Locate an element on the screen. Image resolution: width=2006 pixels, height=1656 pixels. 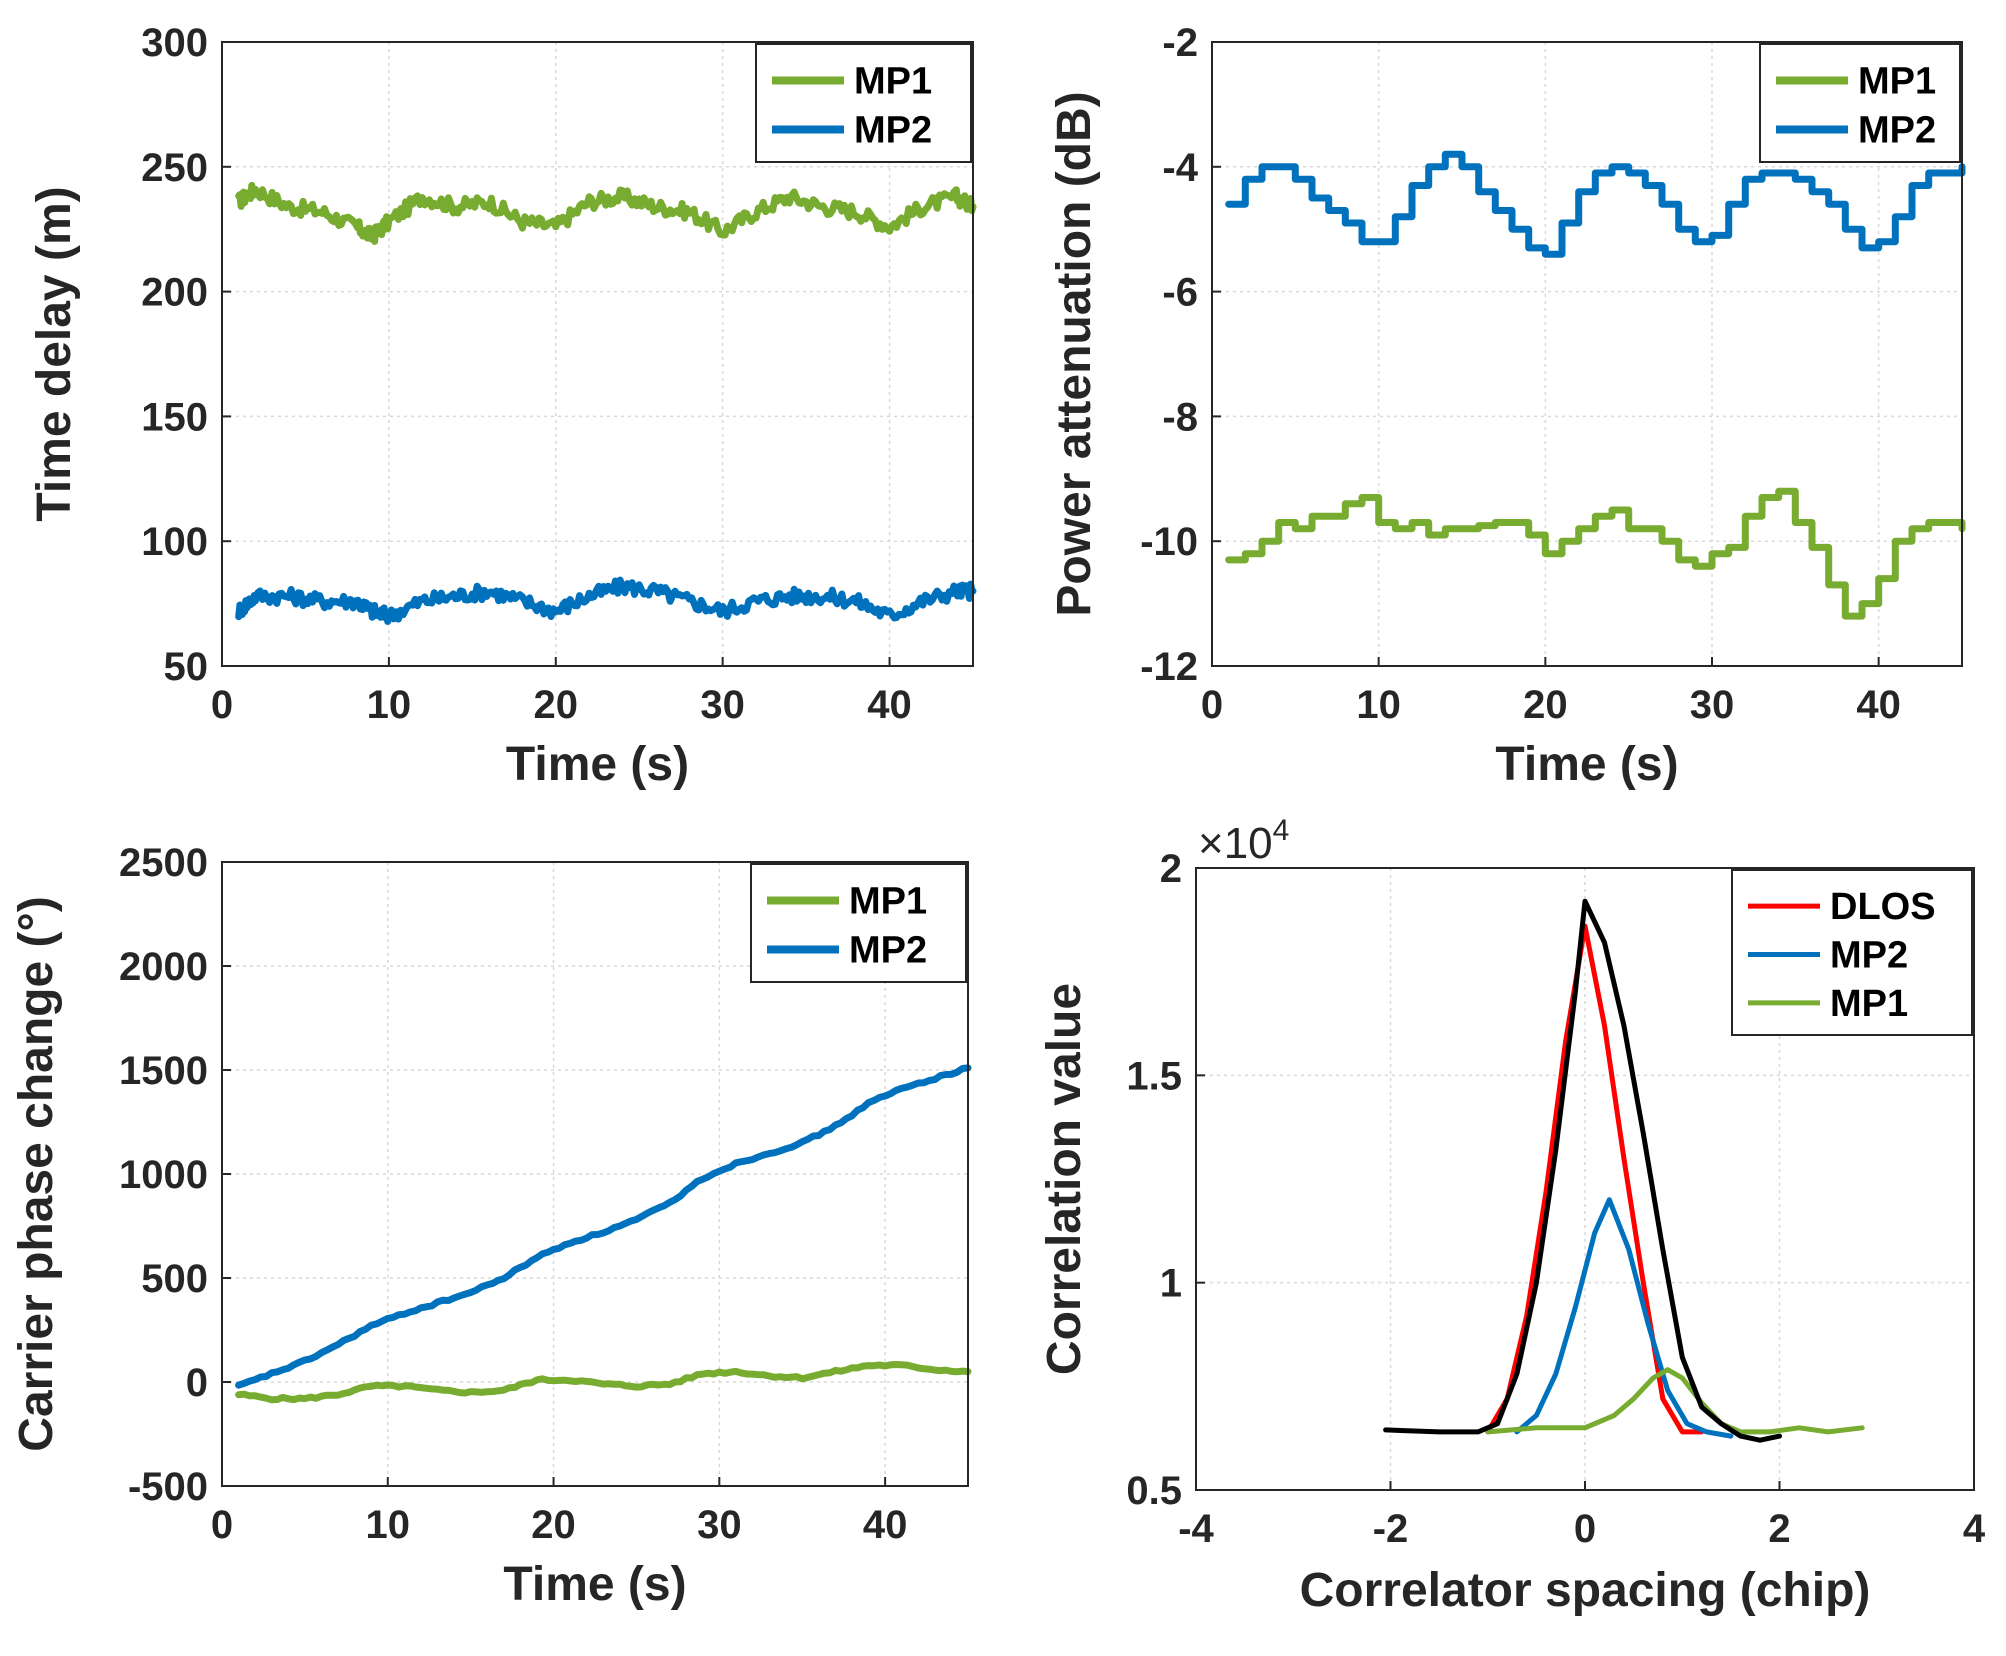
carrier-phase-series is located at coordinates (603, 1234).